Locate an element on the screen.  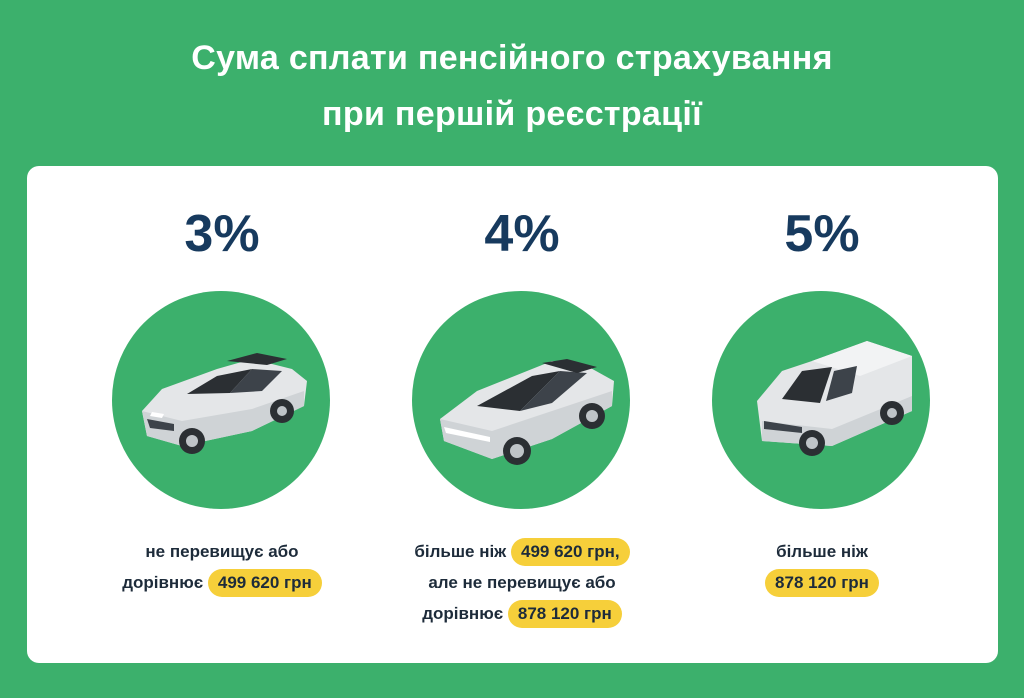
page-title-line-2: при першій реєстрації is located at coordinates (512, 114).